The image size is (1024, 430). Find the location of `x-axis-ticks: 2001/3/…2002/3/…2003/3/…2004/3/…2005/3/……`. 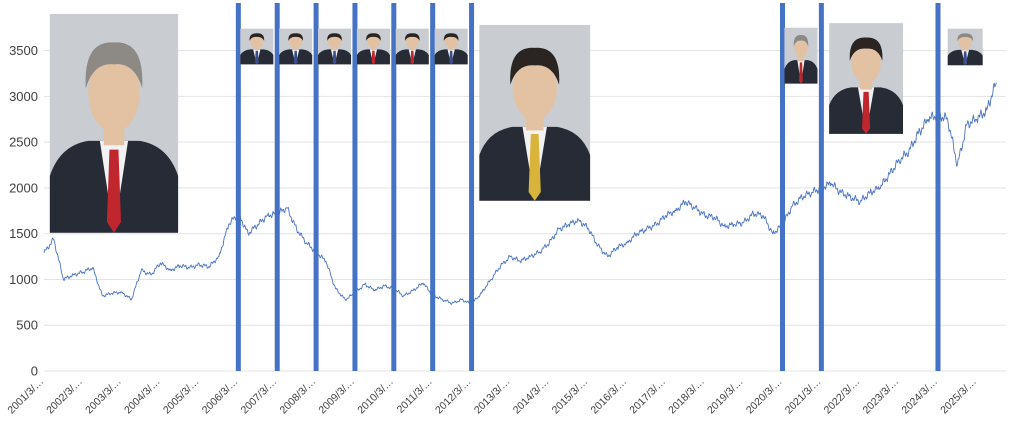

x-axis-ticks: 2001/3/…2002/3/…2003/3/…2004/3/…2005/3/…… is located at coordinates (492, 396).